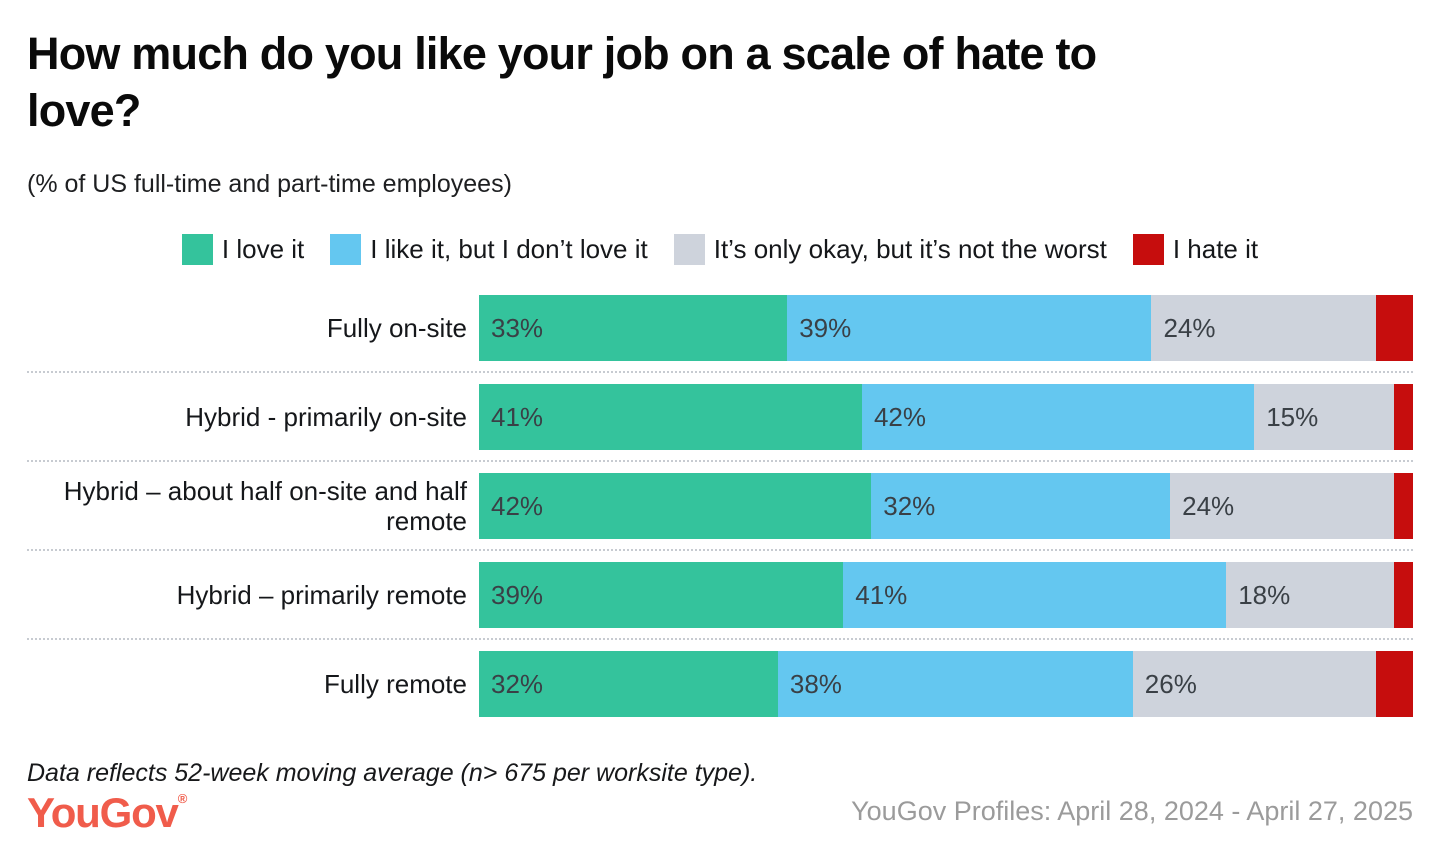 Image resolution: width=1440 pixels, height=862 pixels. Describe the element at coordinates (182, 799) in the screenshot. I see `registered-mark-icon: ®` at that location.